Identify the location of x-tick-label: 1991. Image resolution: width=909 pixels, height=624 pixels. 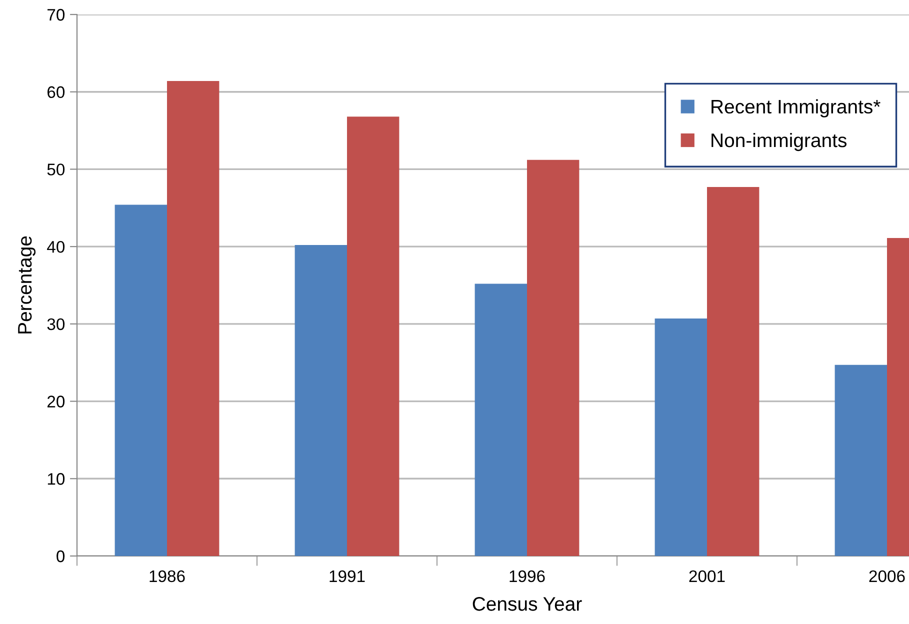
(347, 576).